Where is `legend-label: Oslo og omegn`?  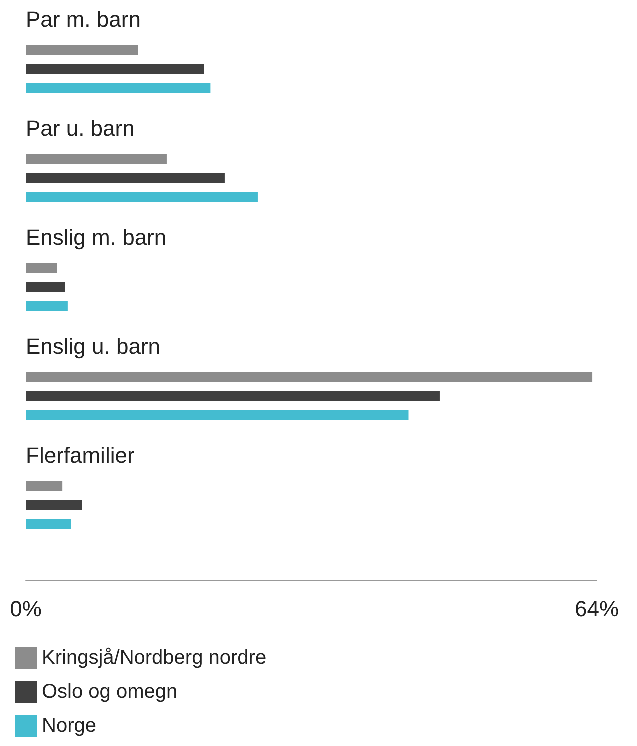 legend-label: Oslo og omegn is located at coordinates (110, 692).